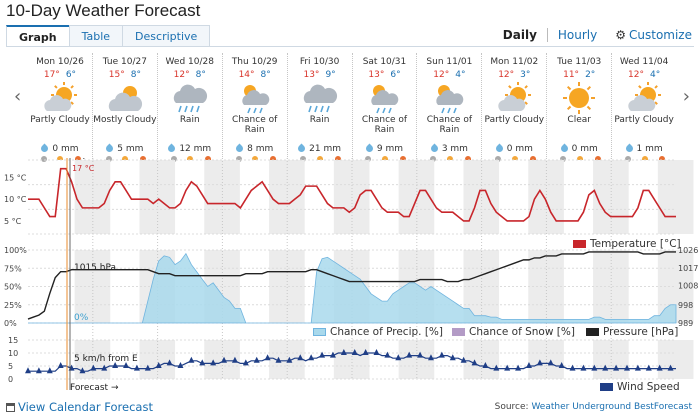  I want to click on next-days-arrow-icon: ›, so click(686, 96).